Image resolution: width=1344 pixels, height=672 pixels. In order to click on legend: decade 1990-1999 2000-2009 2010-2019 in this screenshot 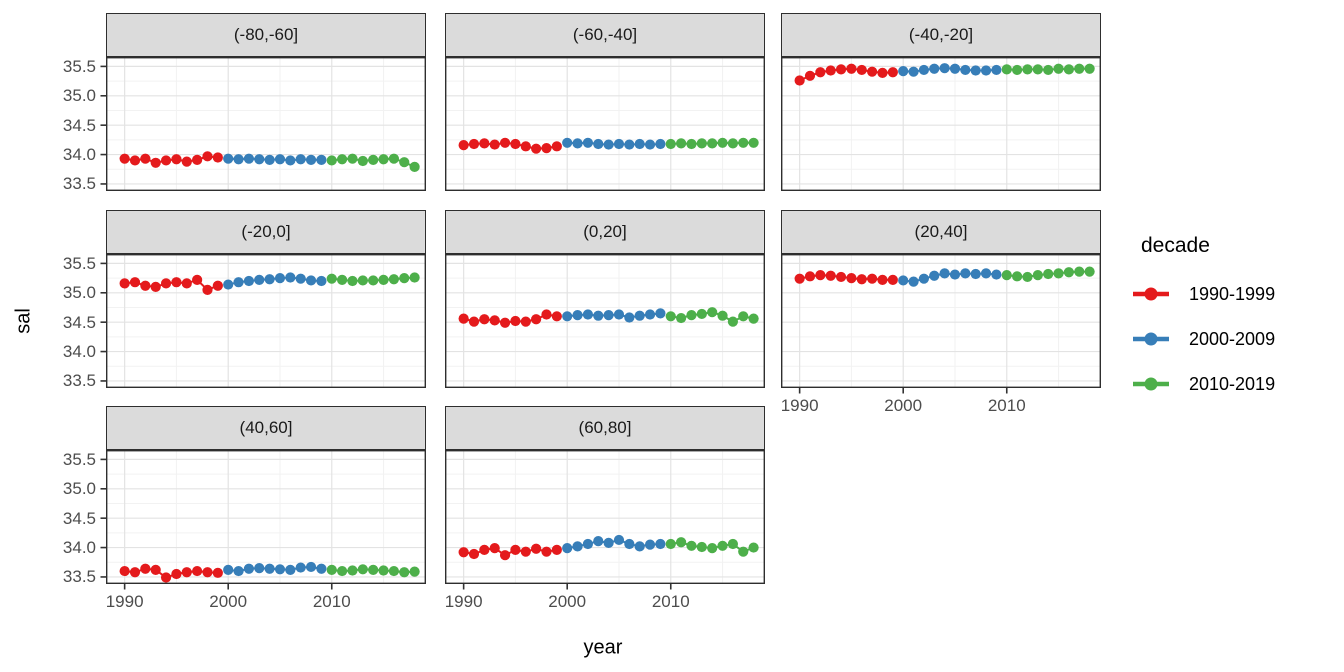, I will do `click(1204, 324)`.